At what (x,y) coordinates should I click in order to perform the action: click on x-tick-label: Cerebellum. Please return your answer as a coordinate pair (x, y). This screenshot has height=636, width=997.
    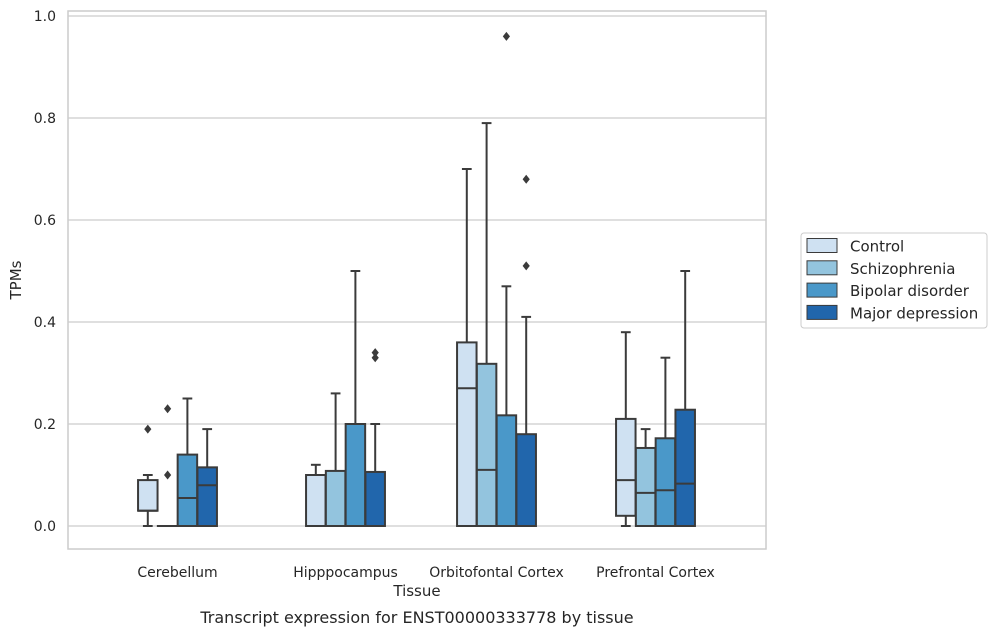
    Looking at the image, I should click on (177, 573).